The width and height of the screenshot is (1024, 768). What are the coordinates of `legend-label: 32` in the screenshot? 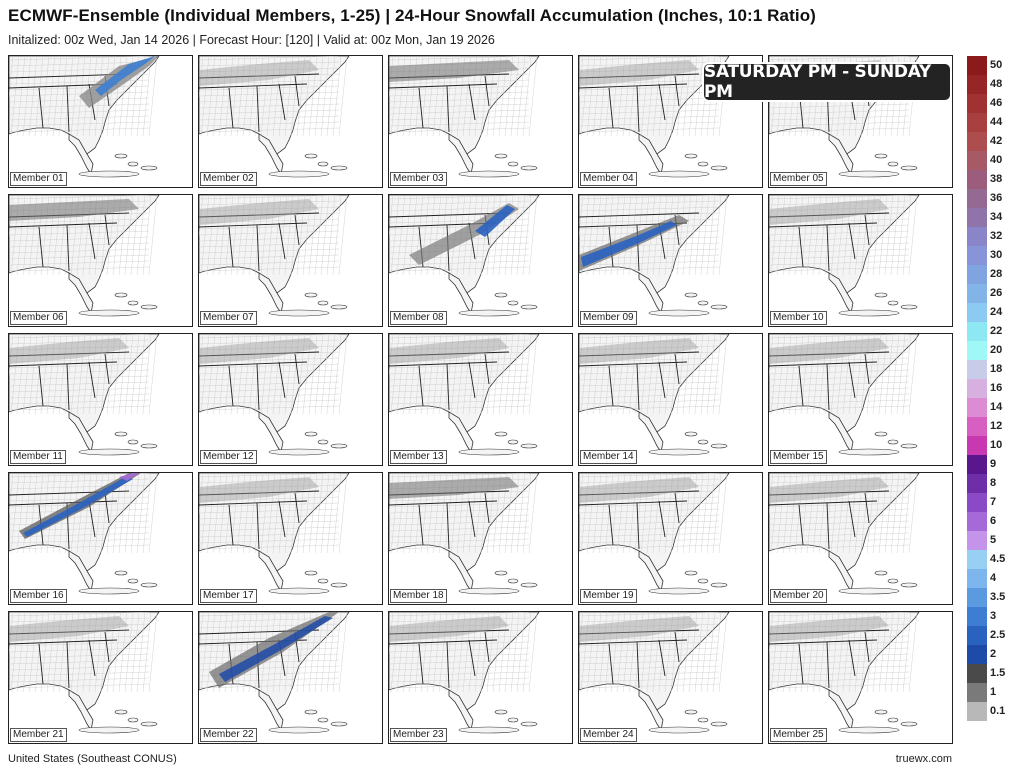 It's located at (996, 236).